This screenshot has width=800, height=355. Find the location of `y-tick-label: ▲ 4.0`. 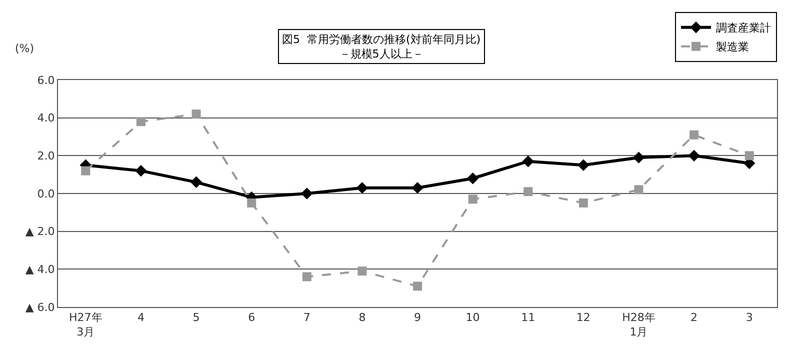

y-tick-label: ▲ 4.0 is located at coordinates (40, 269).